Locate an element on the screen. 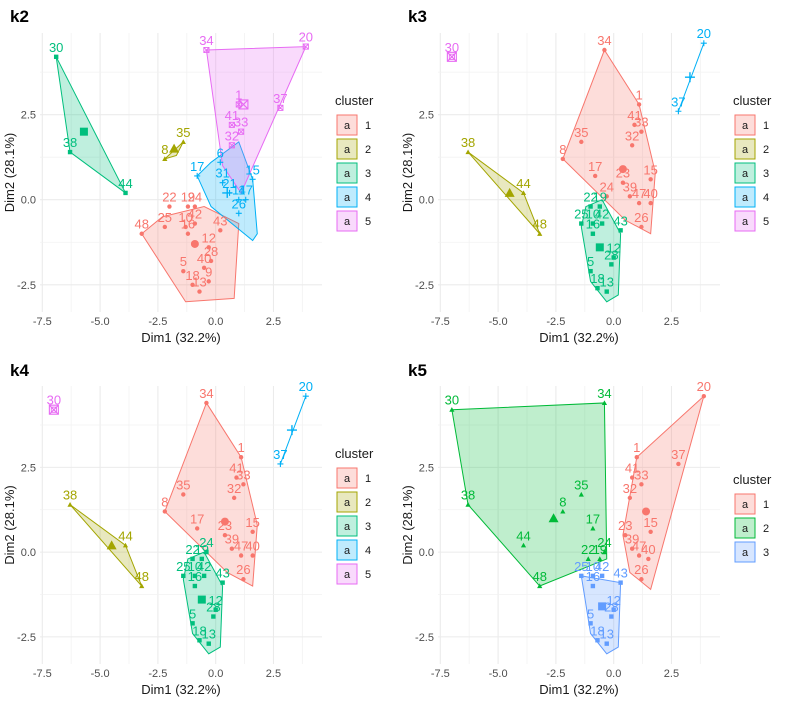 The height and width of the screenshot is (706, 792). point-label: 13 is located at coordinates (199, 282).